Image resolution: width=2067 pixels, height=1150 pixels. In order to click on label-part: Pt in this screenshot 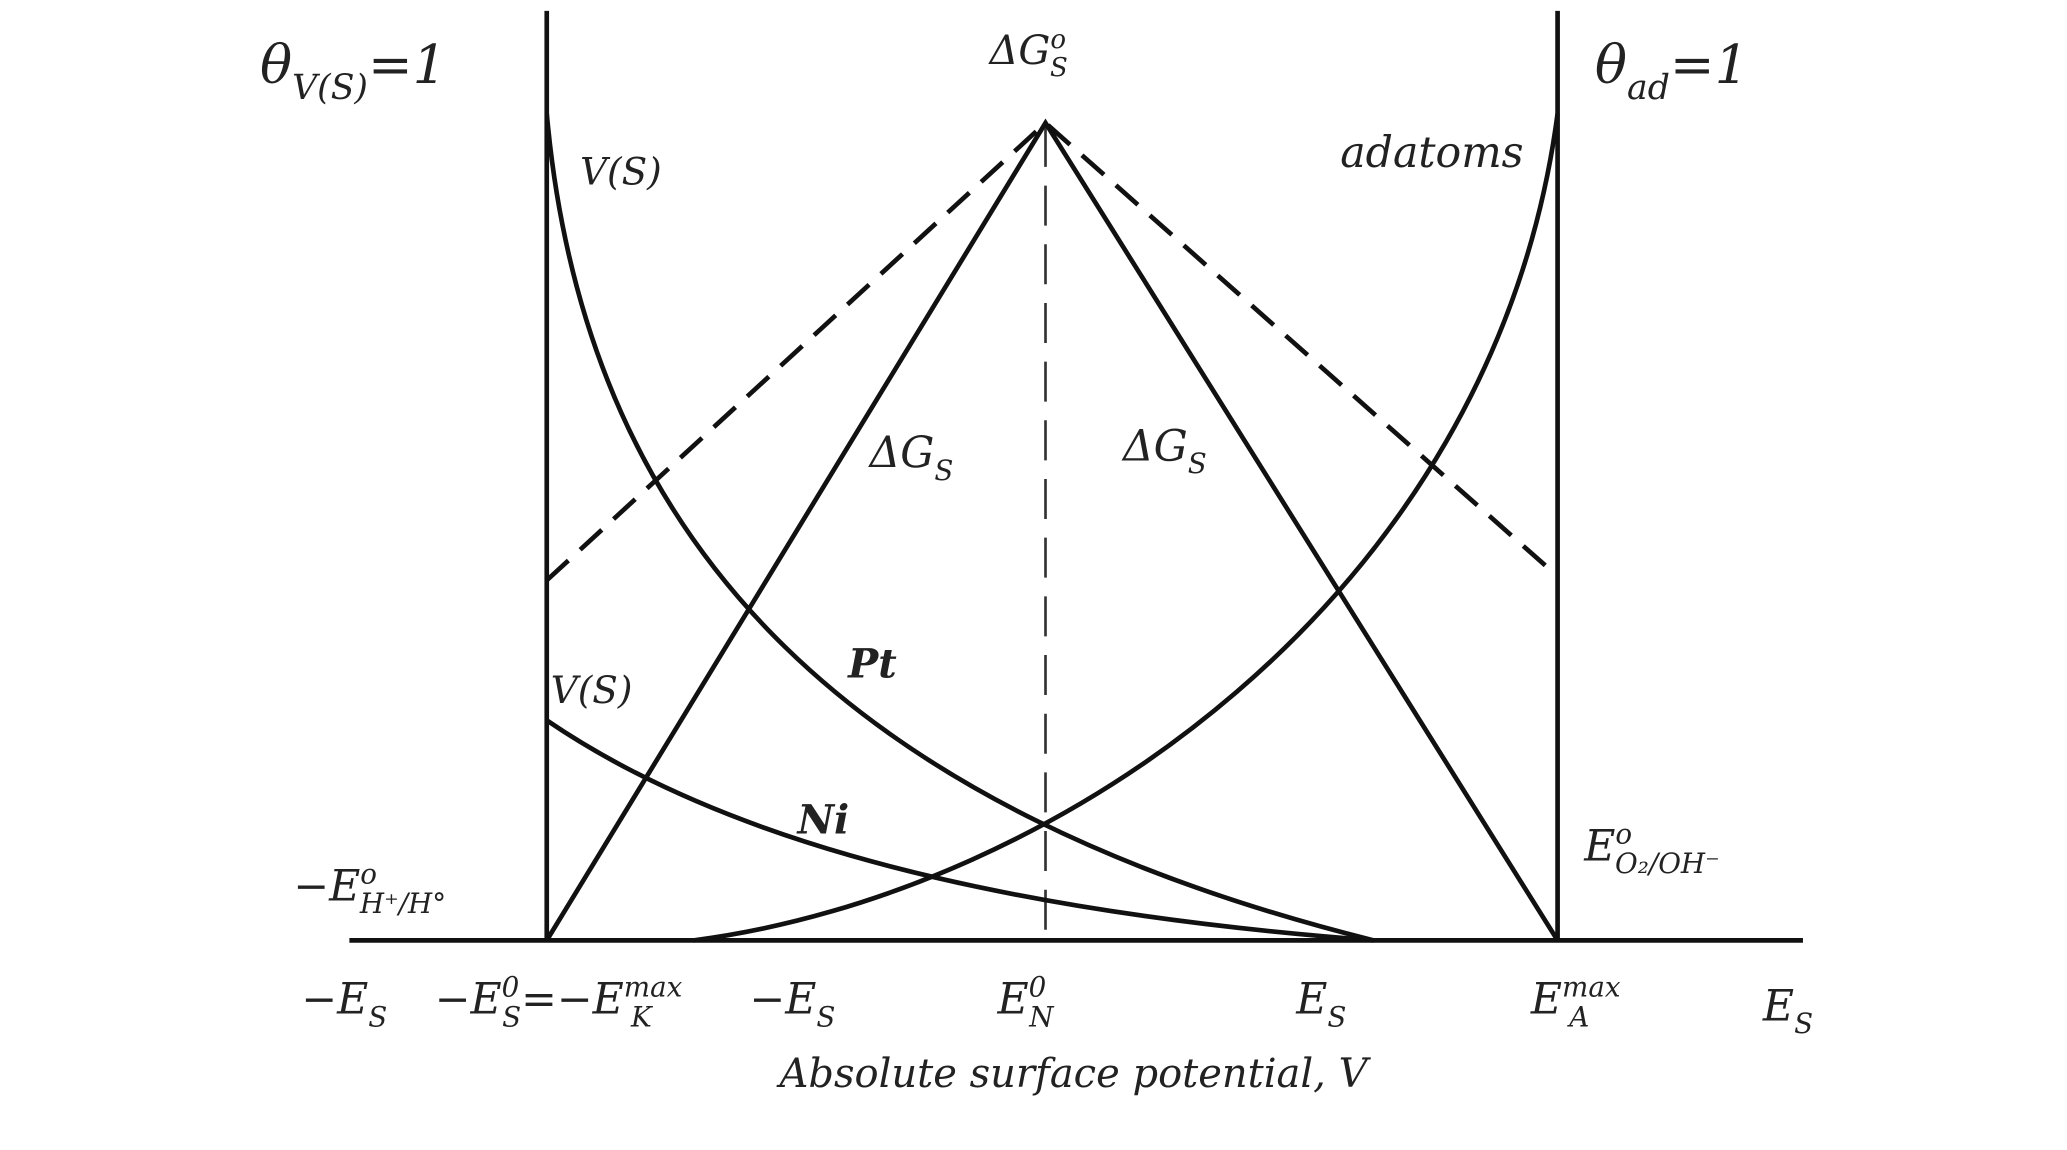, I will do `click(872, 664)`.